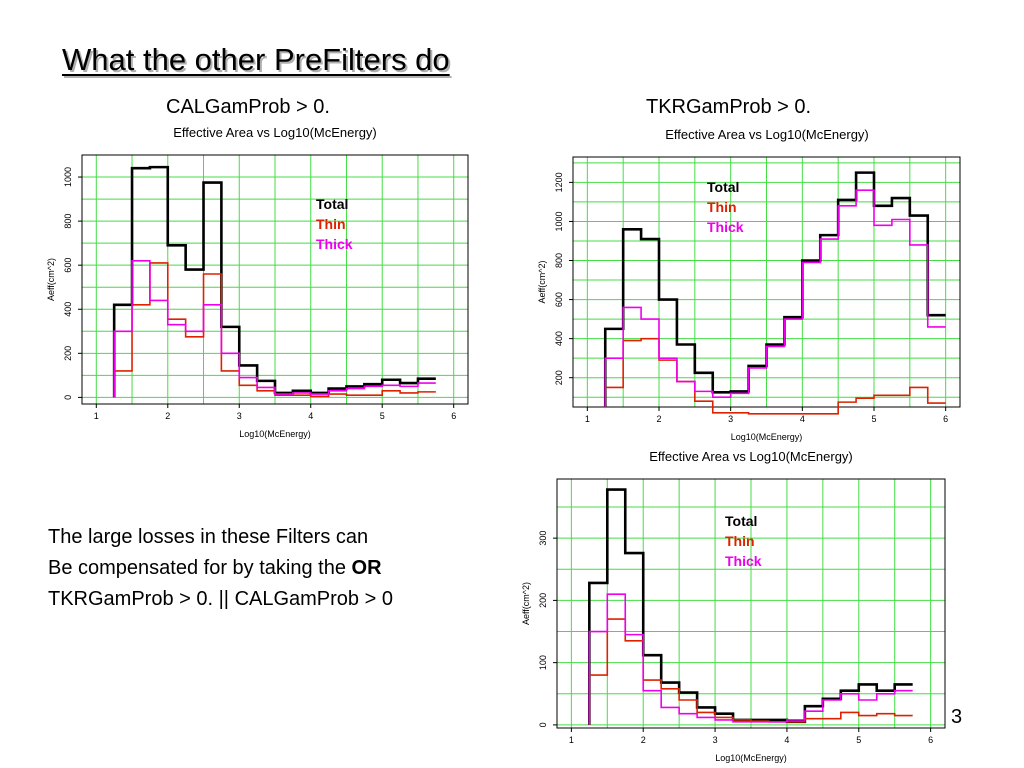 The height and width of the screenshot is (768, 1024). What do you see at coordinates (559, 182) in the screenshot?
I see `y-tick-label: 1200` at bounding box center [559, 182].